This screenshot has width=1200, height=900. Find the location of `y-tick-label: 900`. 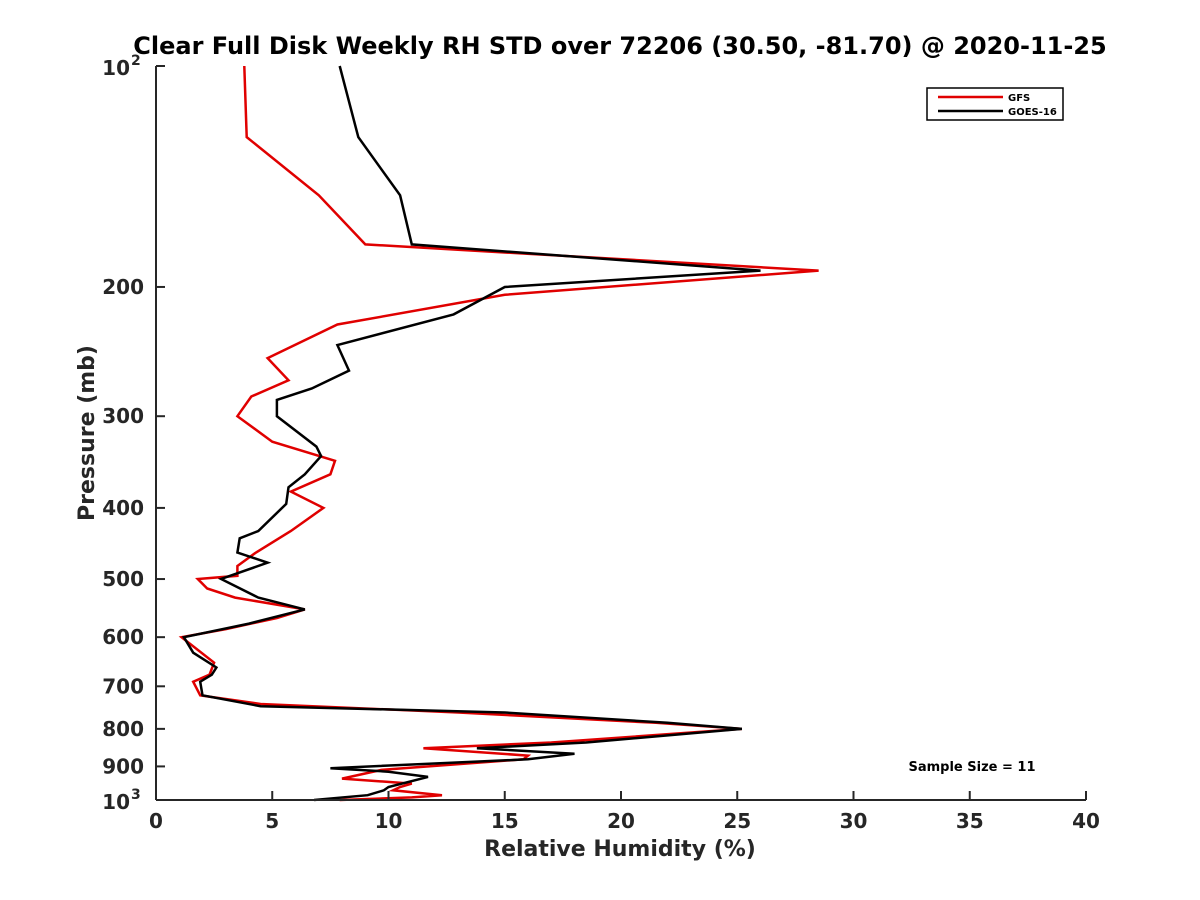

y-tick-label: 900 is located at coordinates (123, 766).